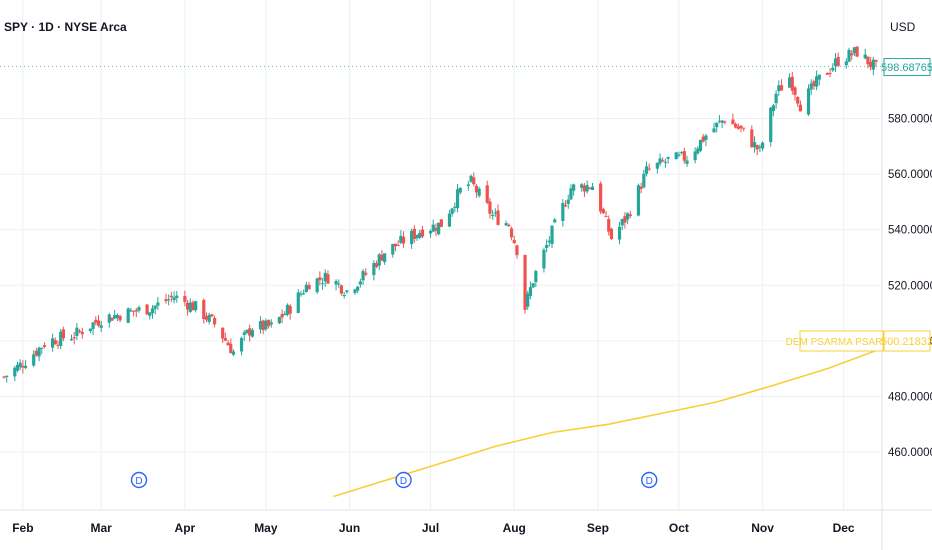 The image size is (932, 550). What do you see at coordinates (649, 480) in the screenshot?
I see `dividend-marker` at bounding box center [649, 480].